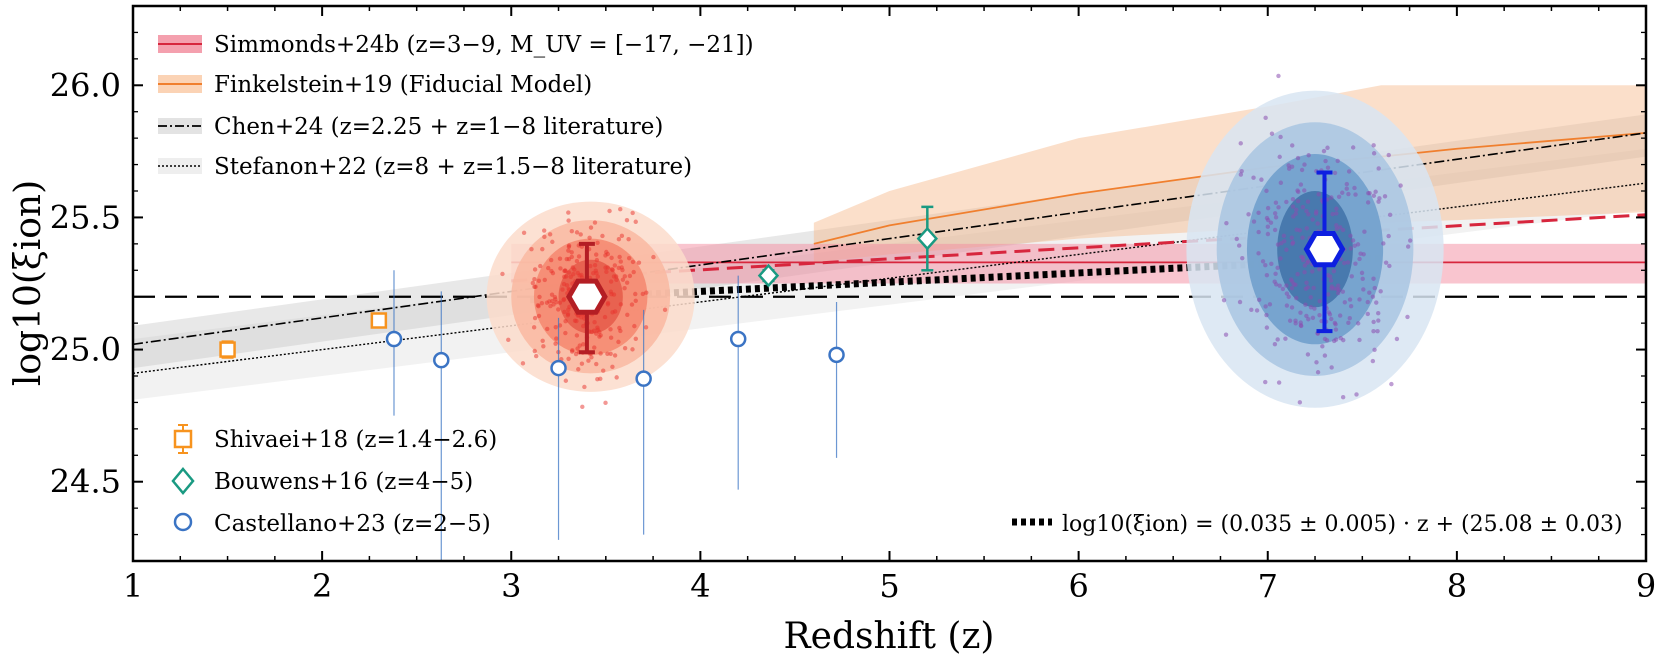  I want to click on legend-entry-shivaei: Shivaei+18 (z=1.4−2.6), so click(335, 439).